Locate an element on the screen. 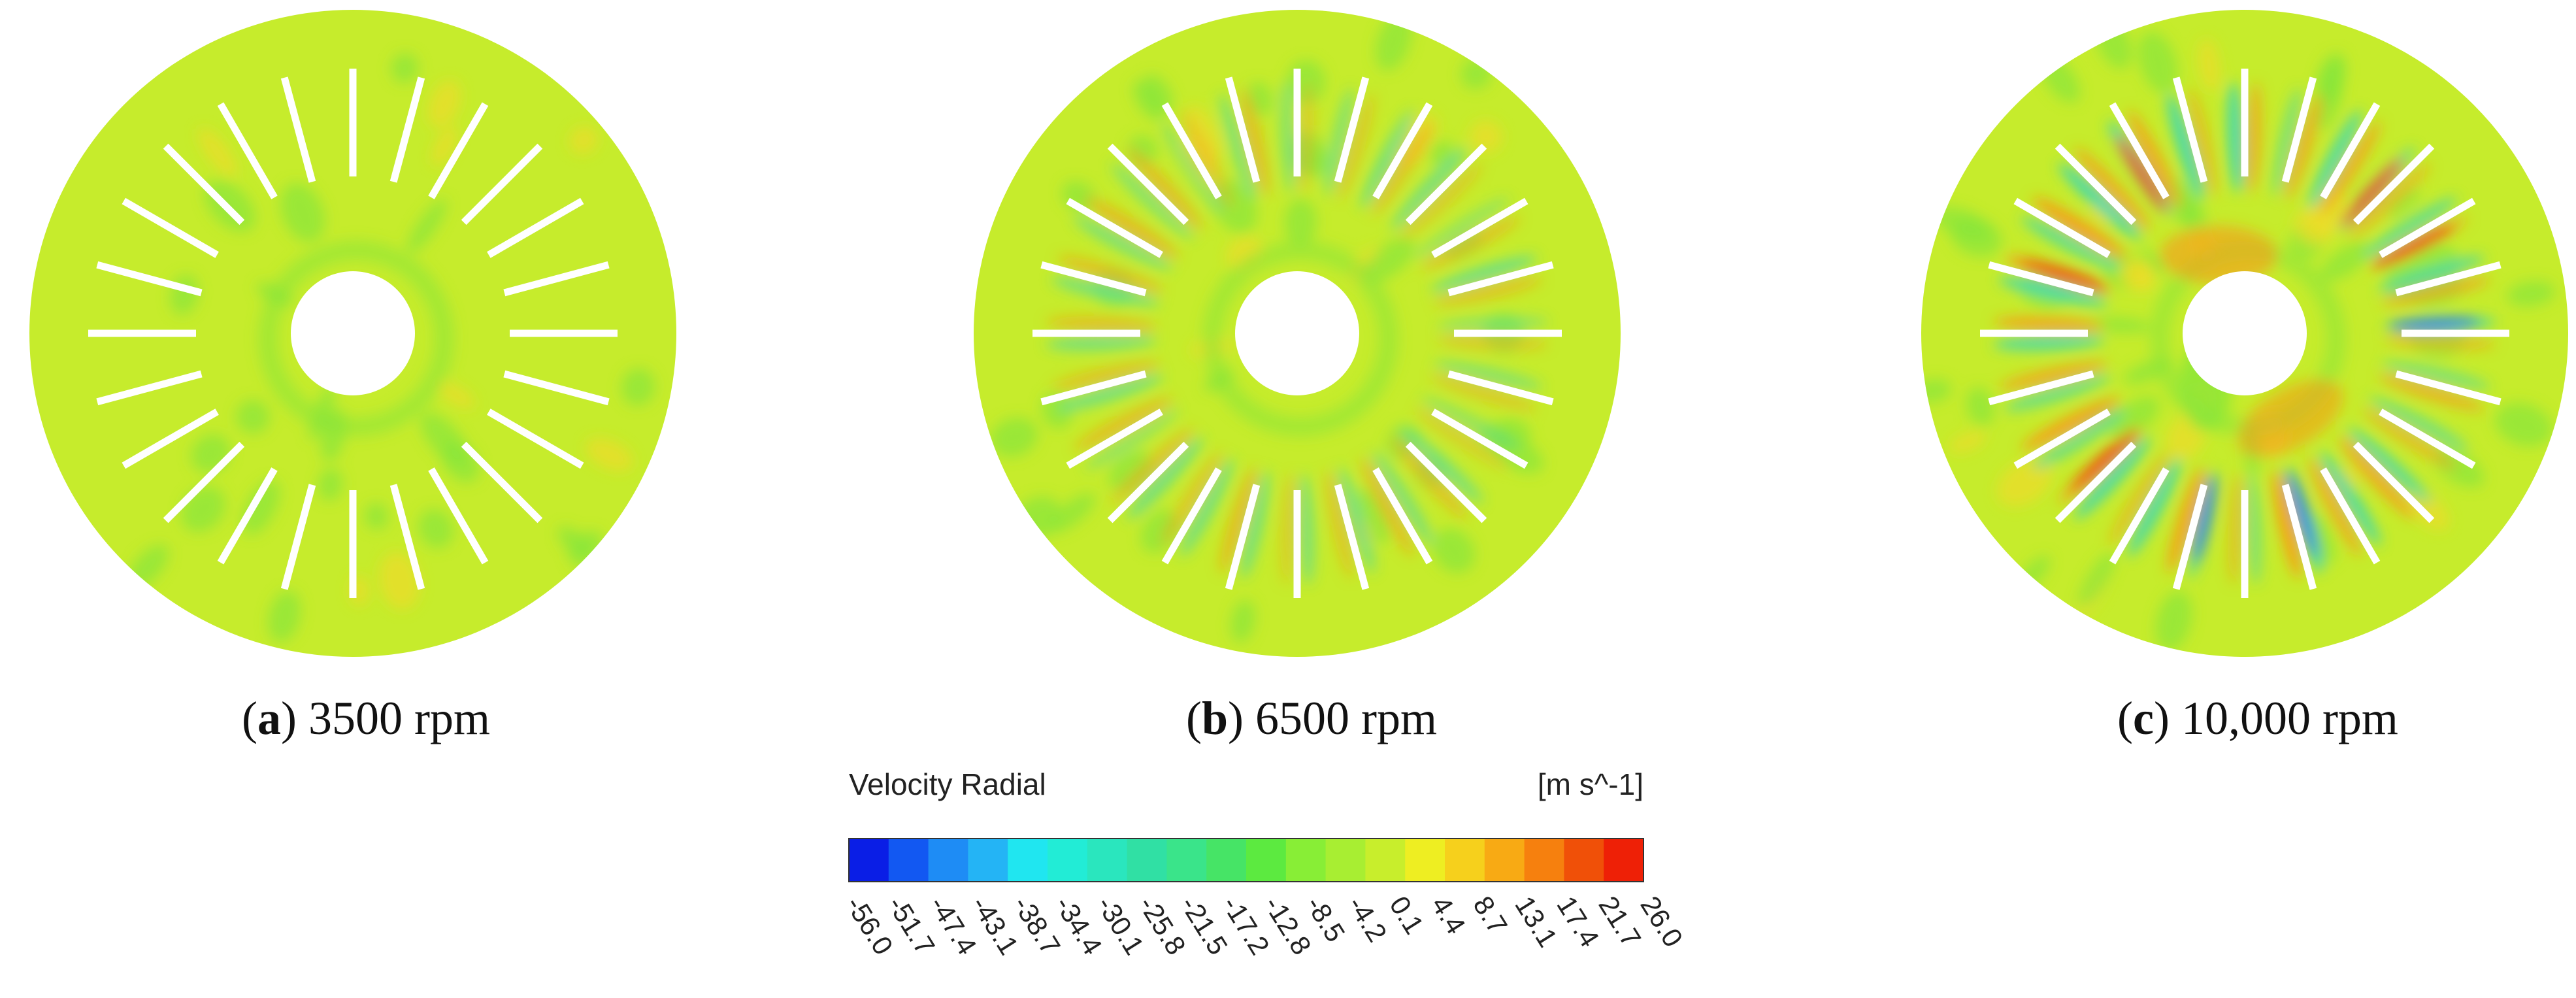 The image size is (2576, 998). caption-letter: a is located at coordinates (269, 718).